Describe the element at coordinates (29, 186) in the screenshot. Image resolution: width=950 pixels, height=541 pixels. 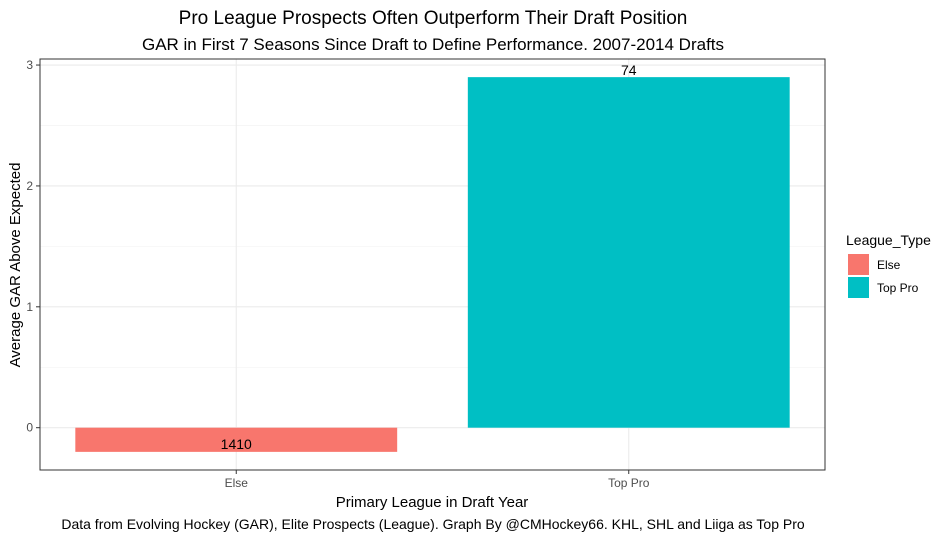
I see `y-tick-label: 2` at that location.